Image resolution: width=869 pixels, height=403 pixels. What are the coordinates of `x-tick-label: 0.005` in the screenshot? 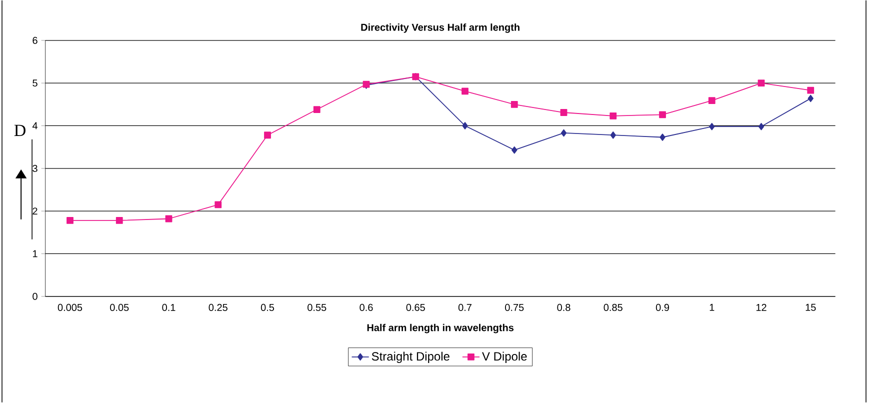 It's located at (70, 308).